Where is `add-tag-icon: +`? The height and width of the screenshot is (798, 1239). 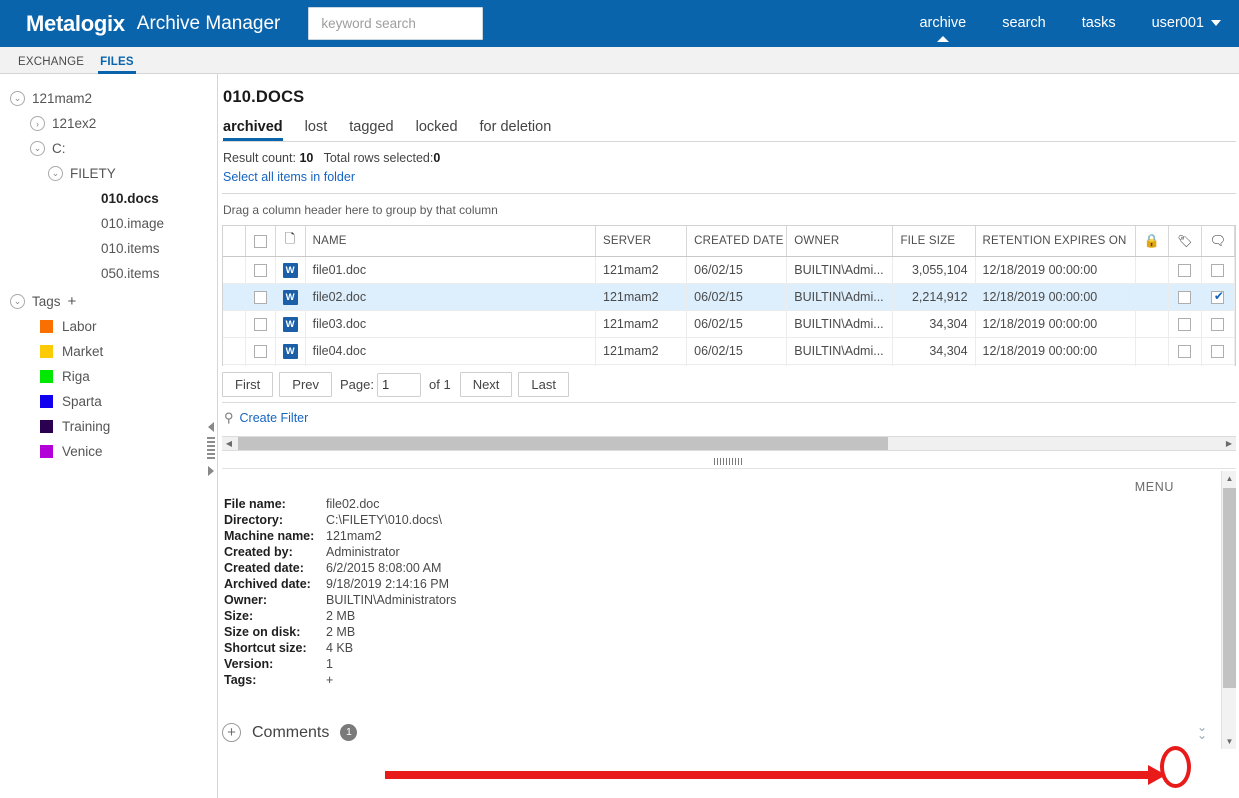 add-tag-icon: + is located at coordinates (72, 301).